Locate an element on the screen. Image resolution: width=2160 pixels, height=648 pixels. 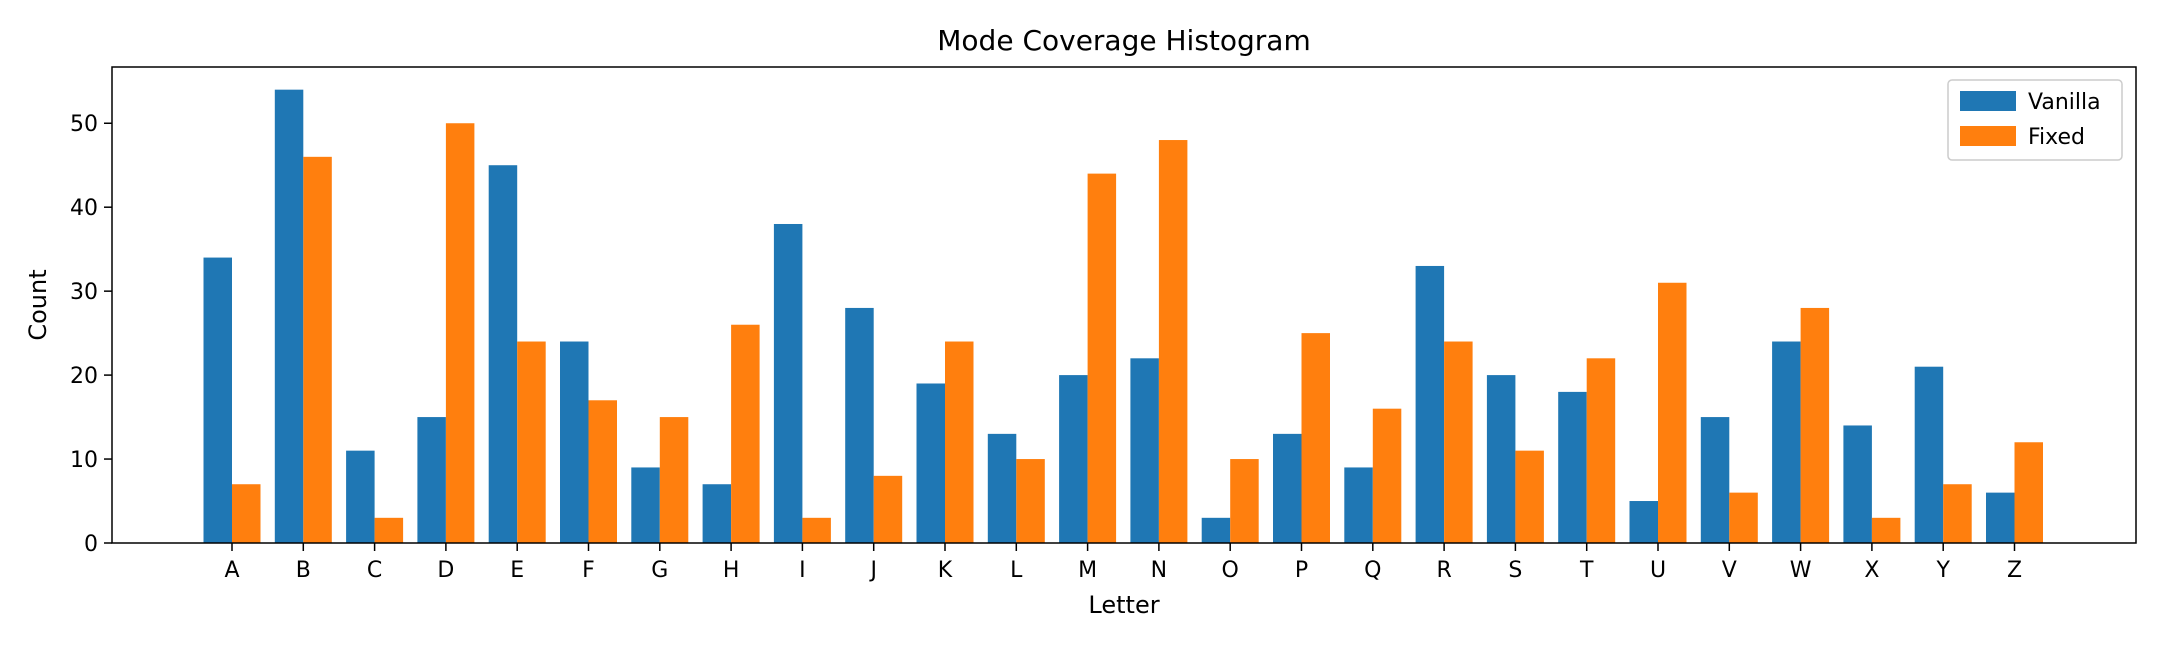
bar-vanilla-J is located at coordinates (859, 425).